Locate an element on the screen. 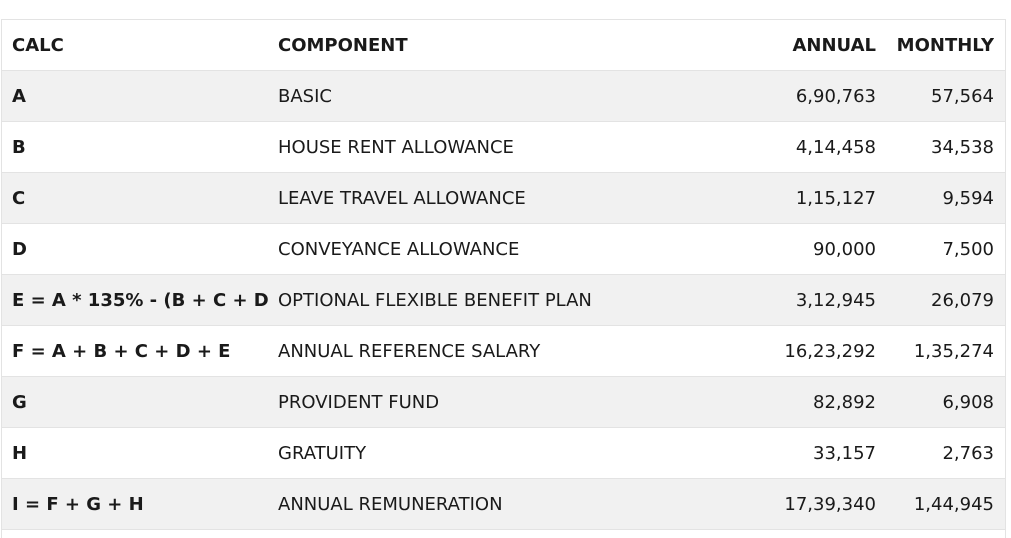  header-component: COMPONENT is located at coordinates (343, 45).